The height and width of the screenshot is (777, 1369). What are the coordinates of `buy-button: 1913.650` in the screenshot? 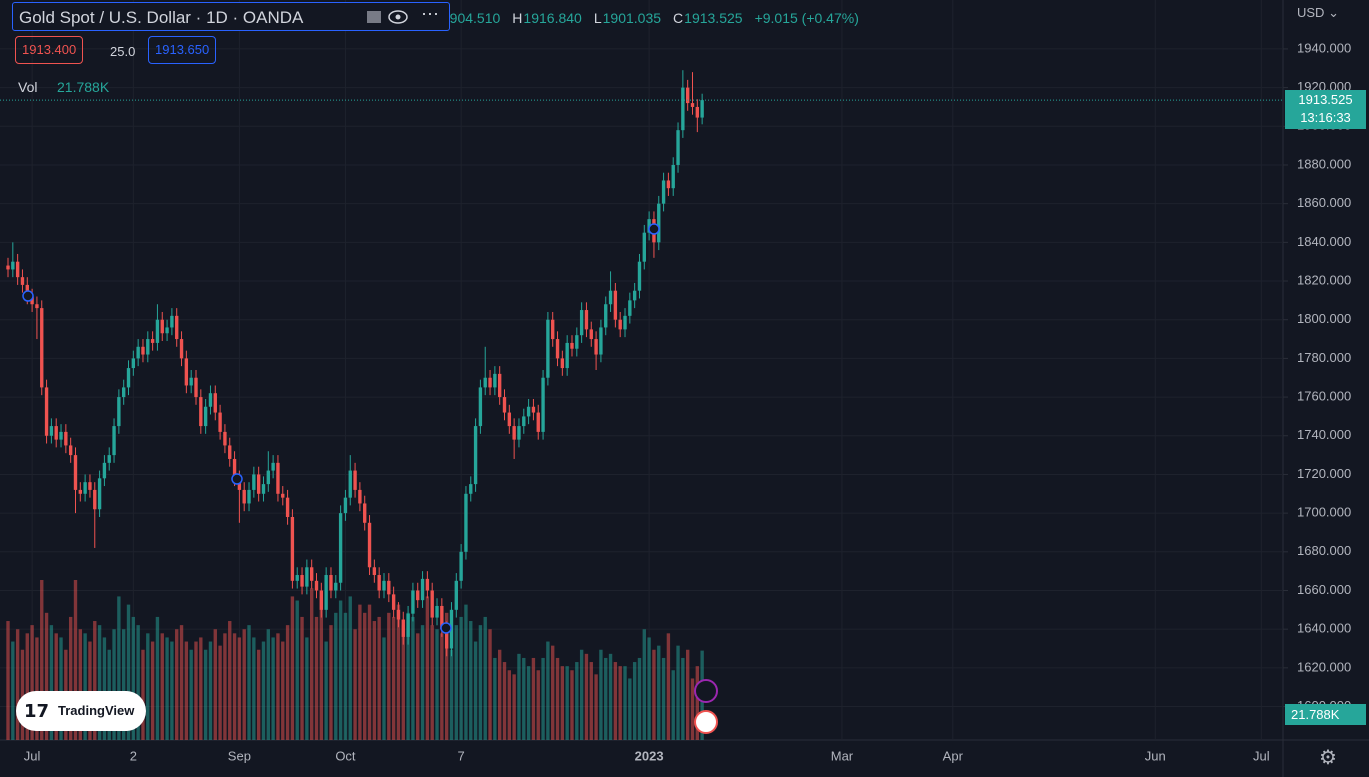 It's located at (182, 50).